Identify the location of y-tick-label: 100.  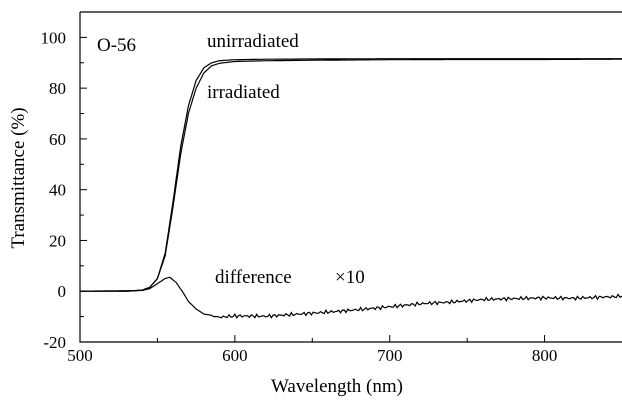
(54, 37).